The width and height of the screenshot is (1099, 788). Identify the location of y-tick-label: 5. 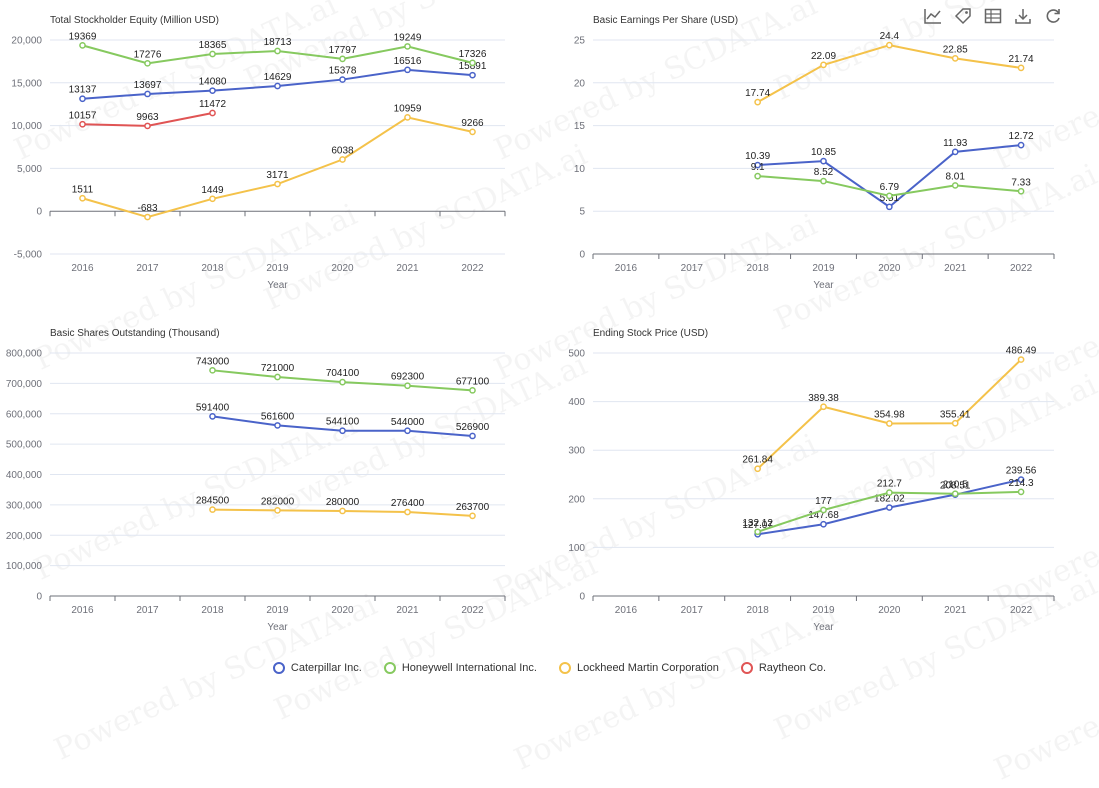
(582, 212).